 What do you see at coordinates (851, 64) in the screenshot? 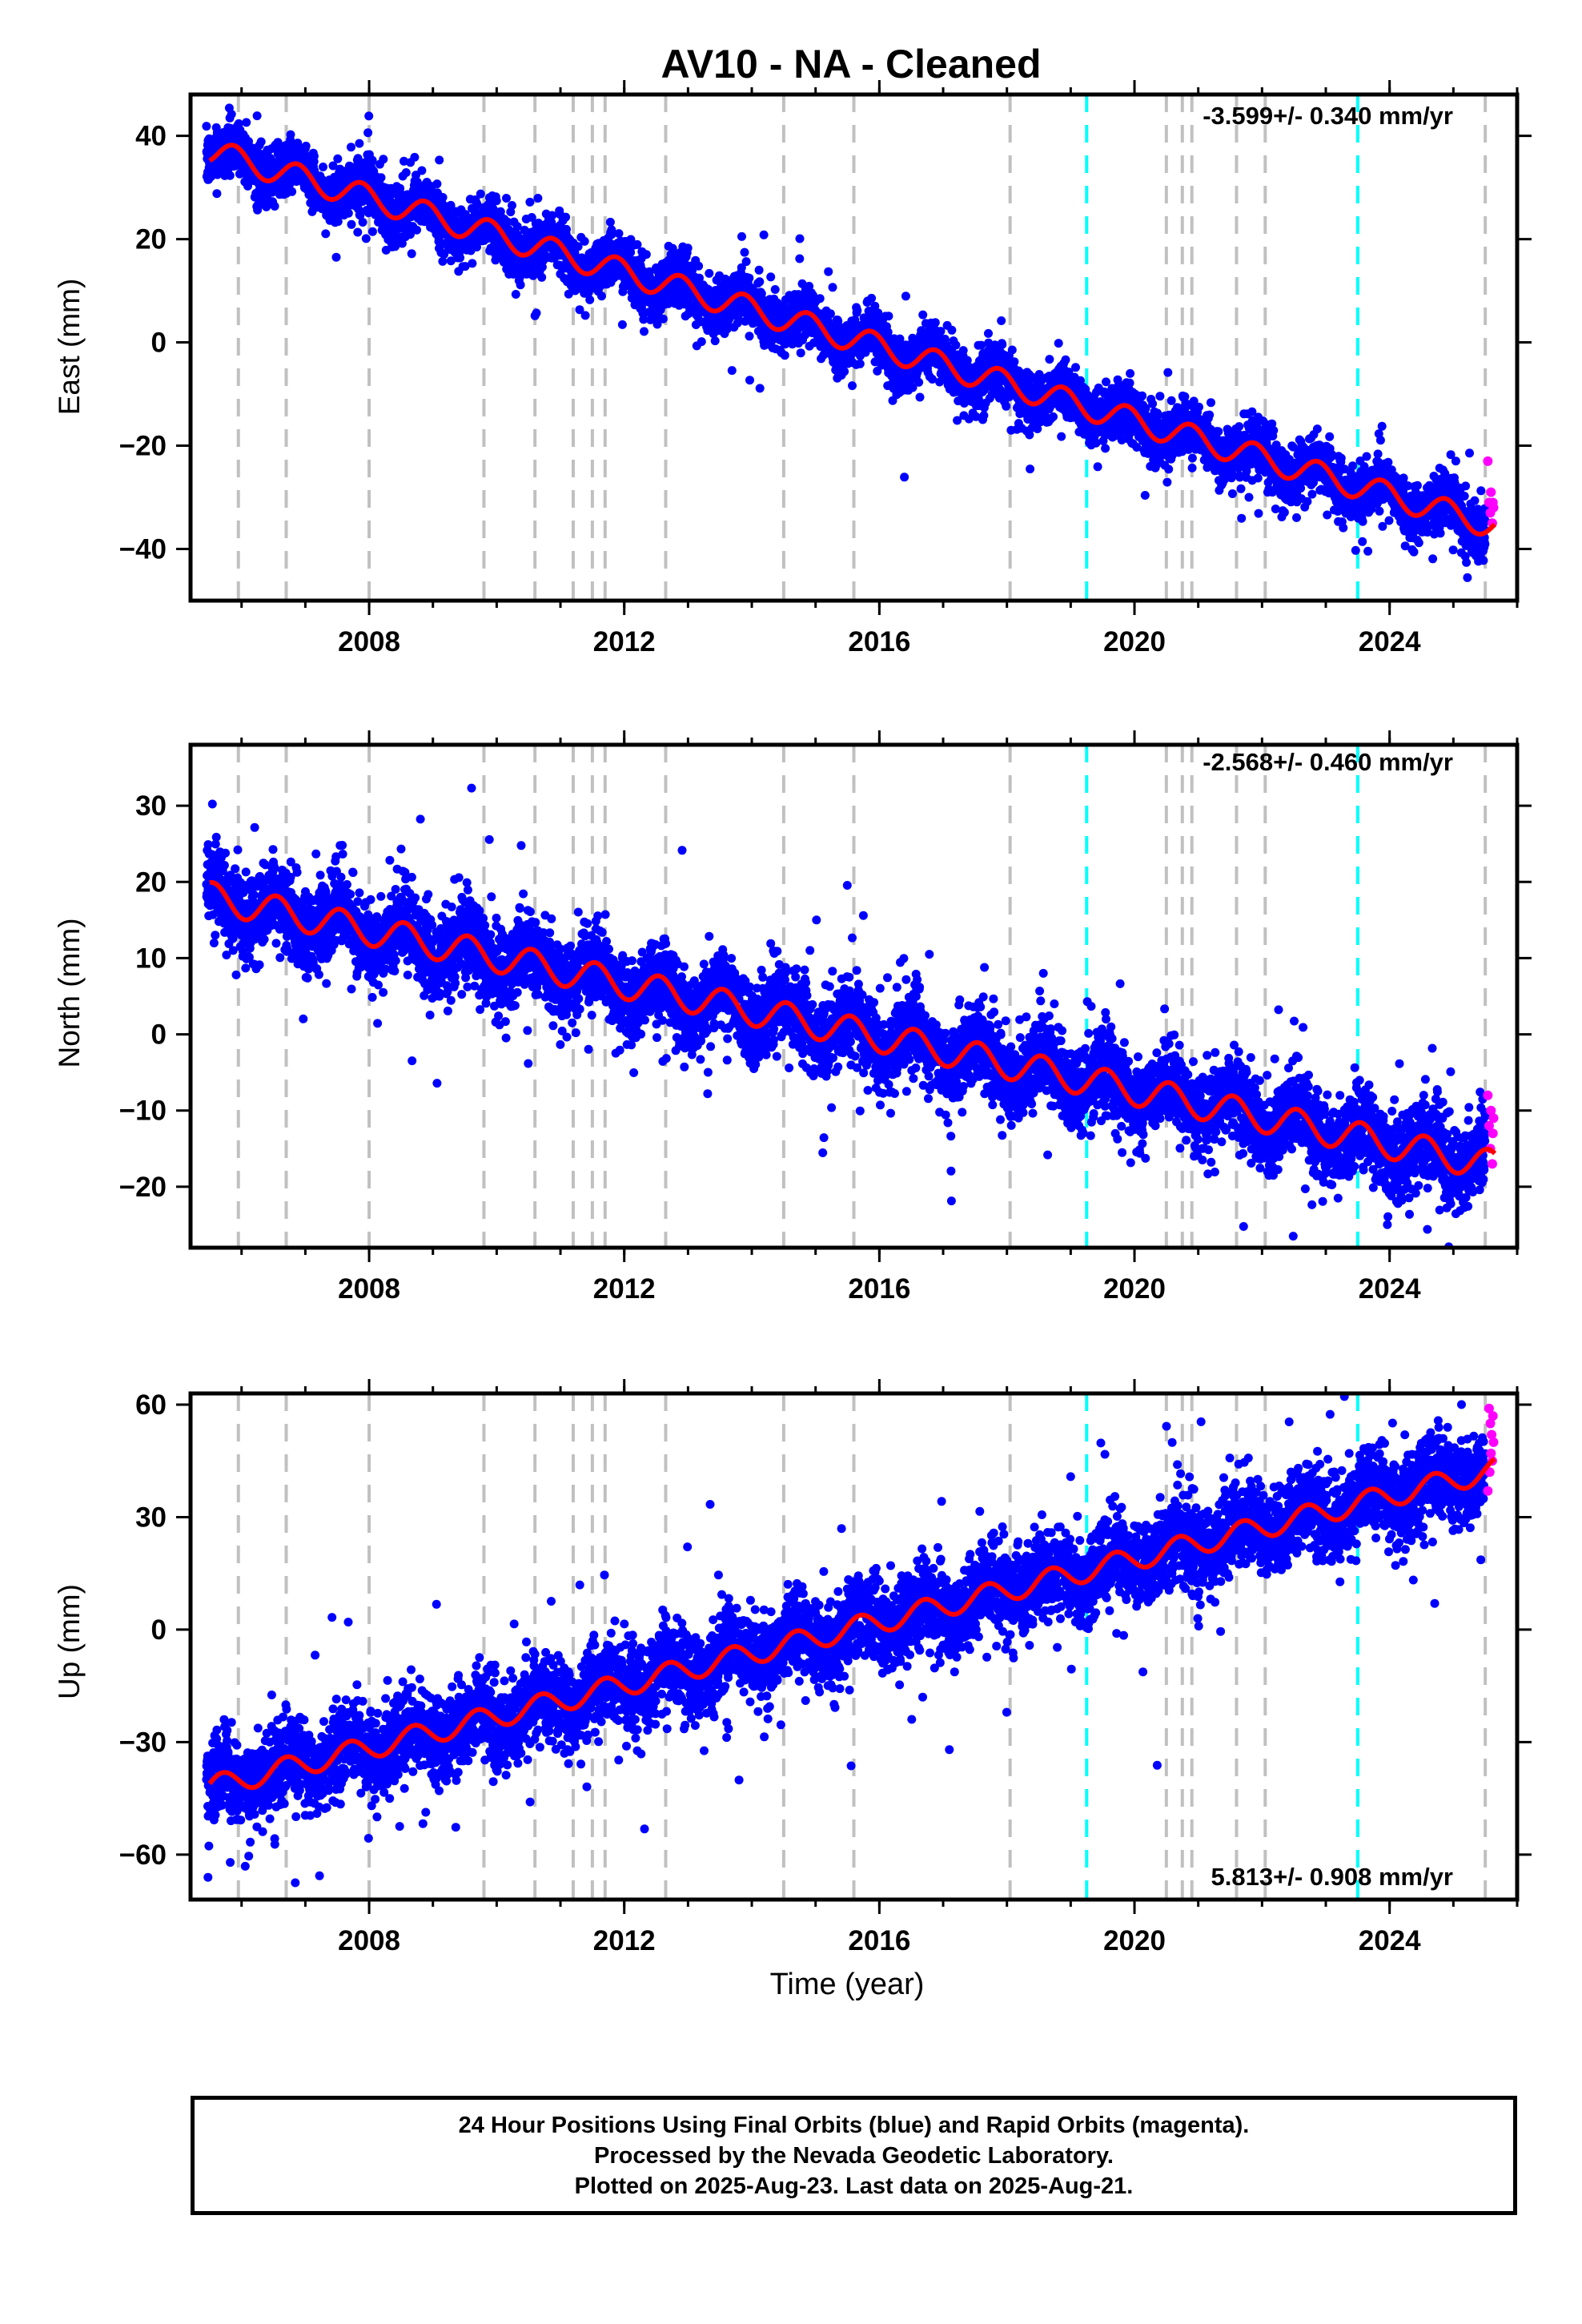
I see `chart-title: AV10 - NA - Cleaned` at bounding box center [851, 64].